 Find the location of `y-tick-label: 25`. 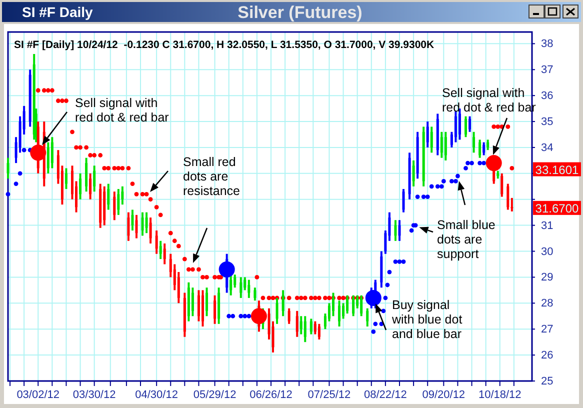

y-tick-label: 25 is located at coordinates (547, 382).